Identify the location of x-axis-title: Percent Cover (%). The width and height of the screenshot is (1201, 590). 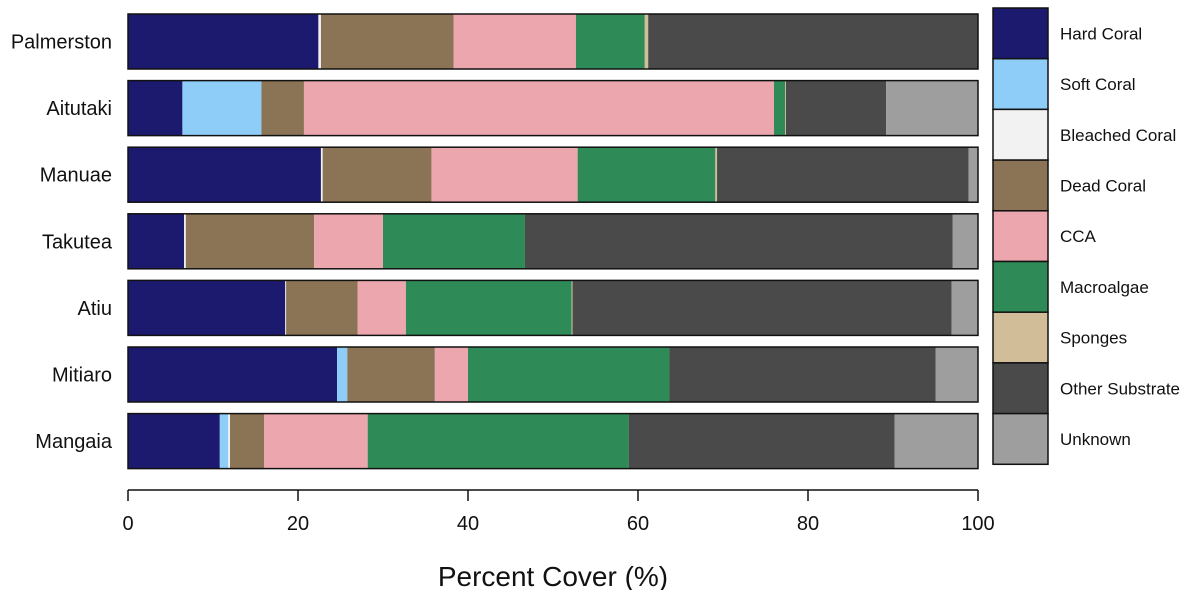
(553, 575).